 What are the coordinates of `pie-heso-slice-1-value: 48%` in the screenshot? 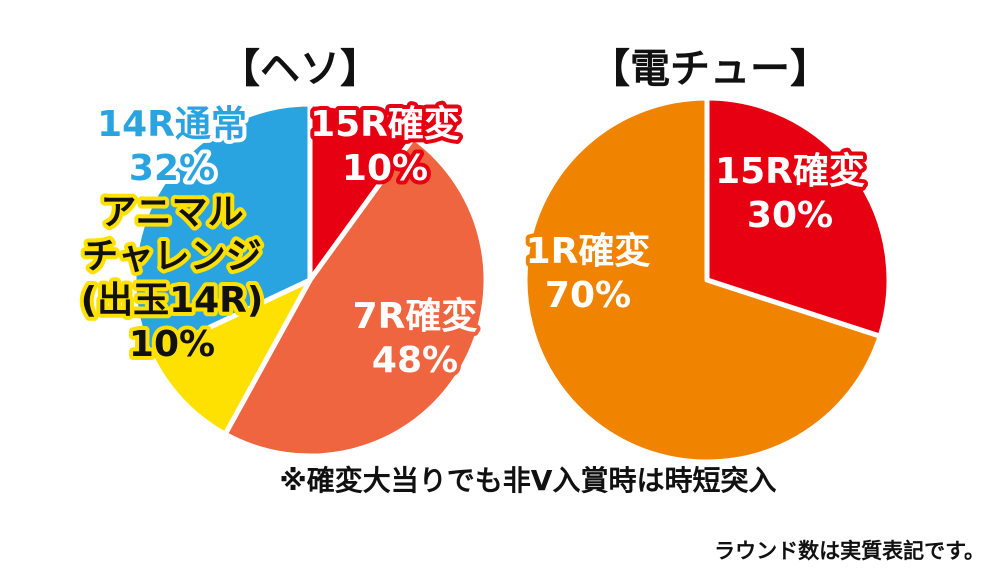 It's located at (415, 360).